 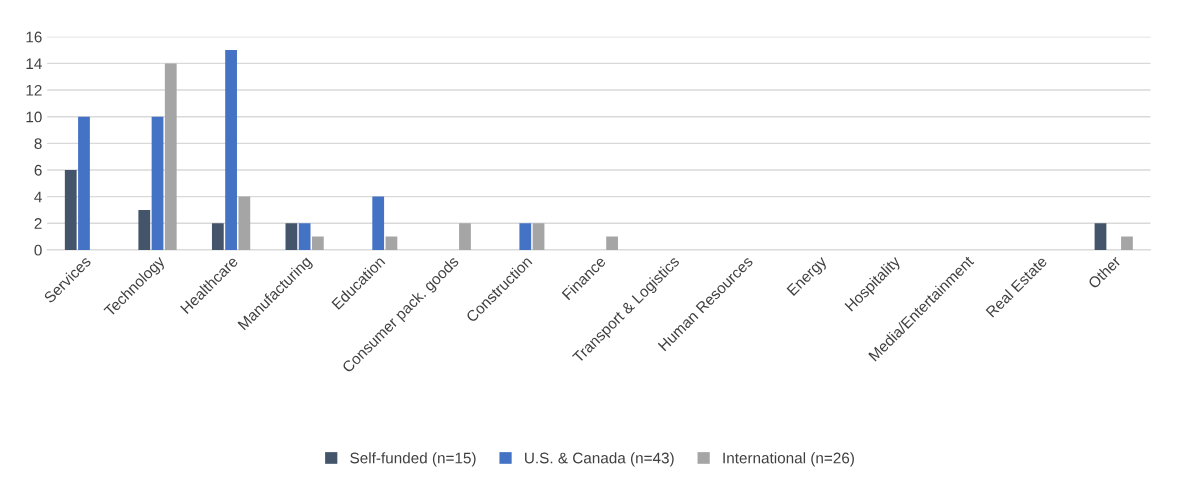 What do you see at coordinates (34, 90) in the screenshot?
I see `y-tick-label: 12` at bounding box center [34, 90].